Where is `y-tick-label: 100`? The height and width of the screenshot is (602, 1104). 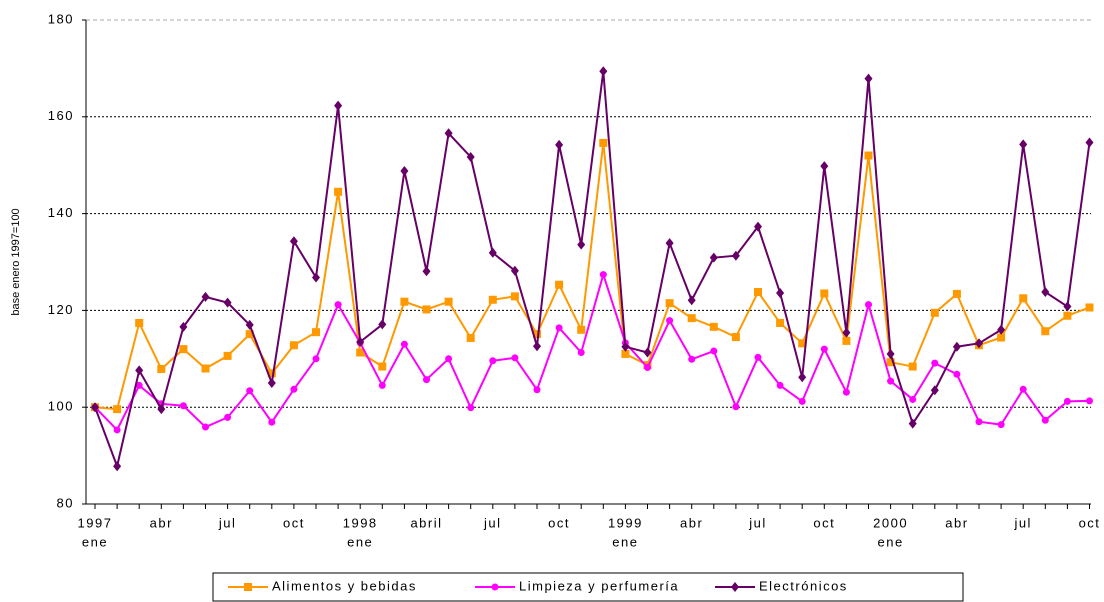
y-tick-label: 100 is located at coordinates (61, 406).